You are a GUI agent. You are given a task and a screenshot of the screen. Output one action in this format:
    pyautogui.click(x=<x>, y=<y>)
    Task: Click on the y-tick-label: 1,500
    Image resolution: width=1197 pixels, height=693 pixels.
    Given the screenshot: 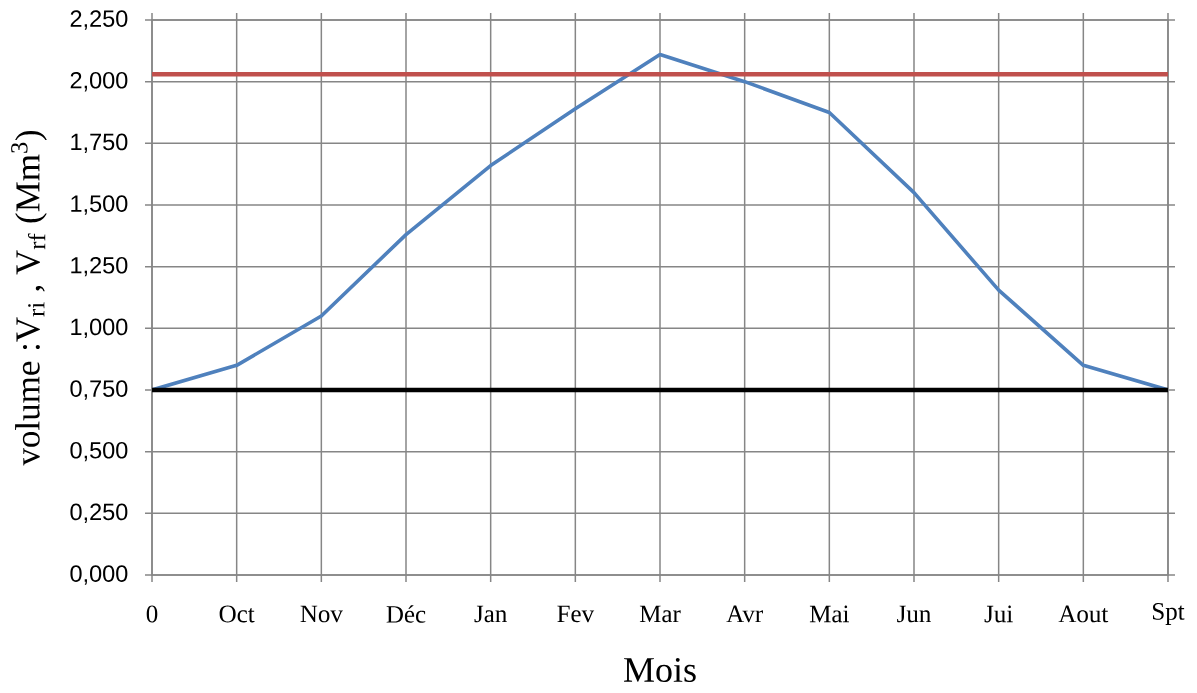 What is the action you would take?
    pyautogui.click(x=99, y=205)
    